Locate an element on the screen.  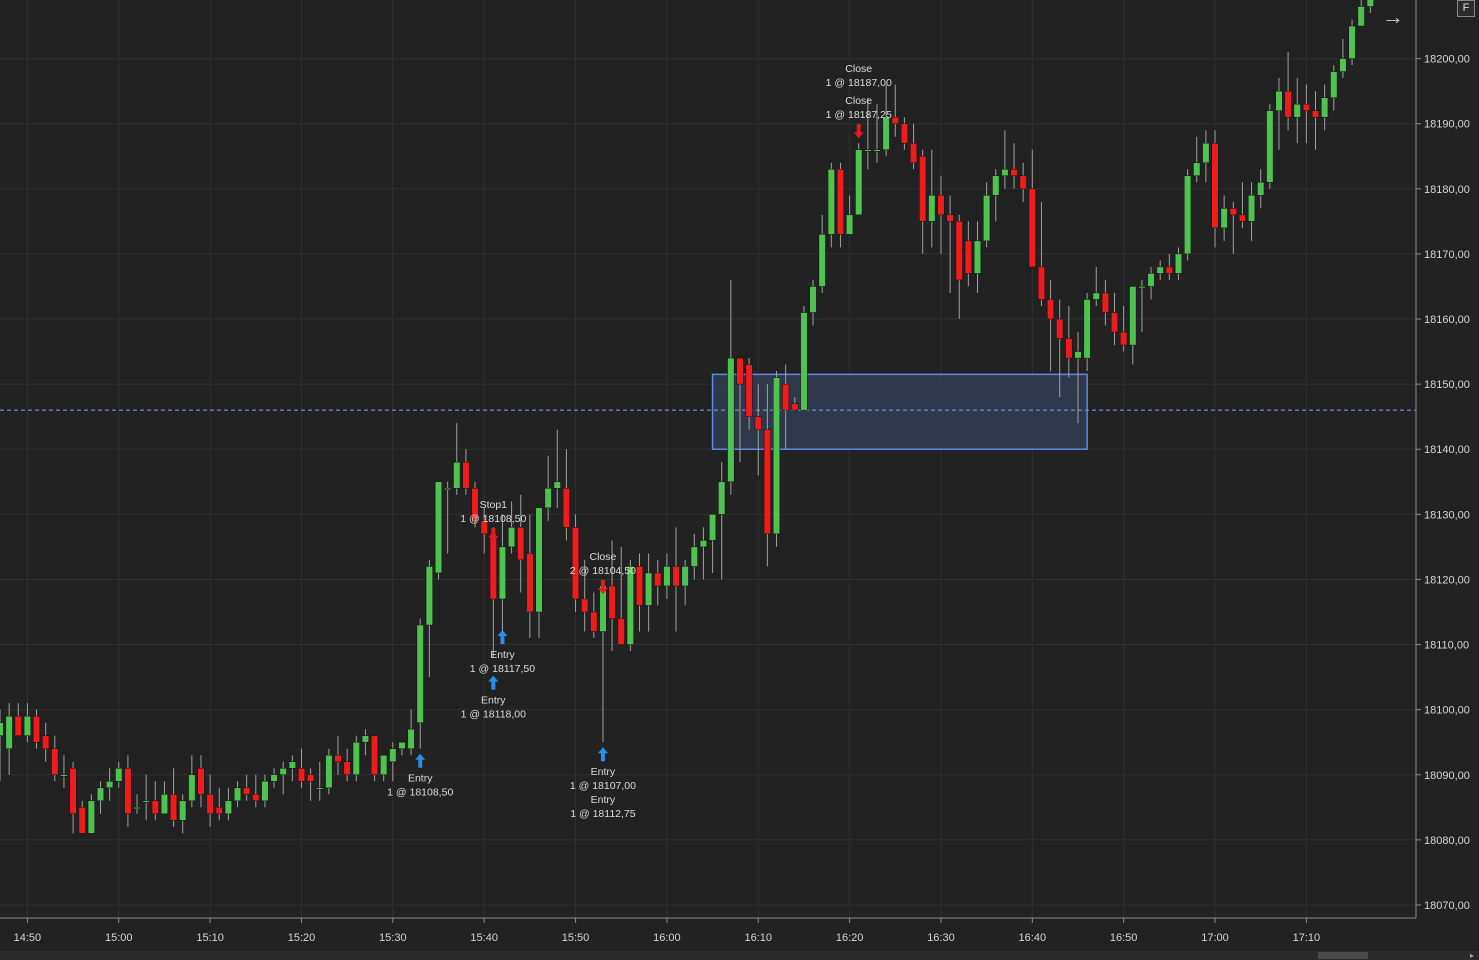
x-tick-label: 14:50 is located at coordinates (28, 938).